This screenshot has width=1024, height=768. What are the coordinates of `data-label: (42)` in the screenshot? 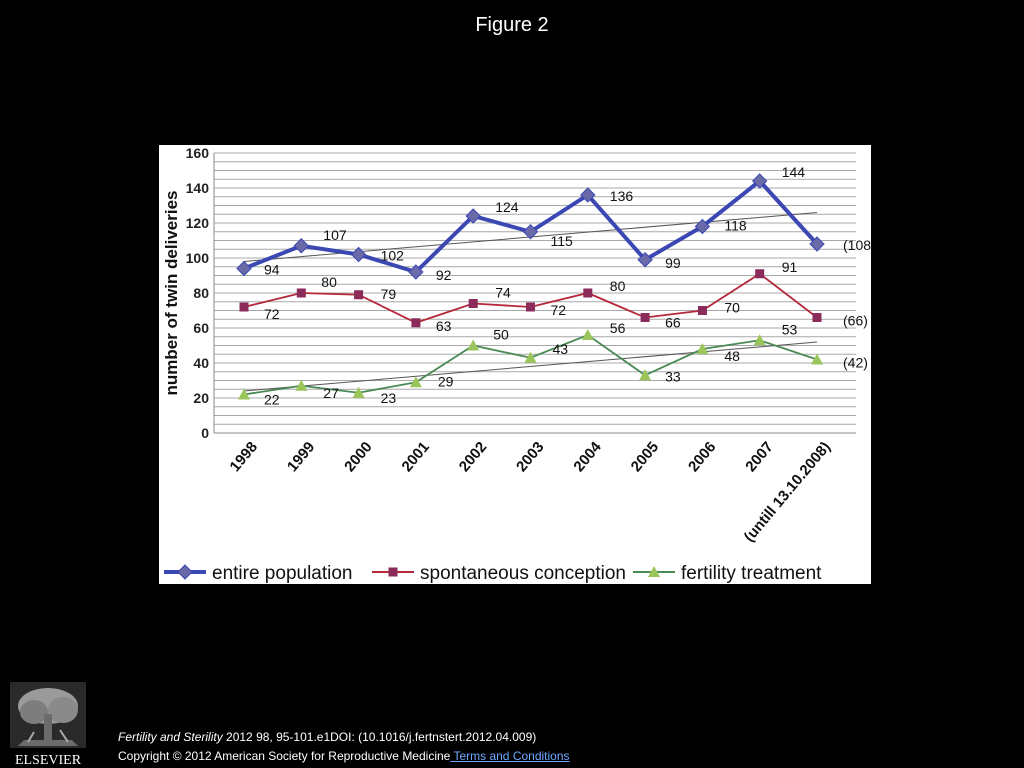 It's located at (855, 363).